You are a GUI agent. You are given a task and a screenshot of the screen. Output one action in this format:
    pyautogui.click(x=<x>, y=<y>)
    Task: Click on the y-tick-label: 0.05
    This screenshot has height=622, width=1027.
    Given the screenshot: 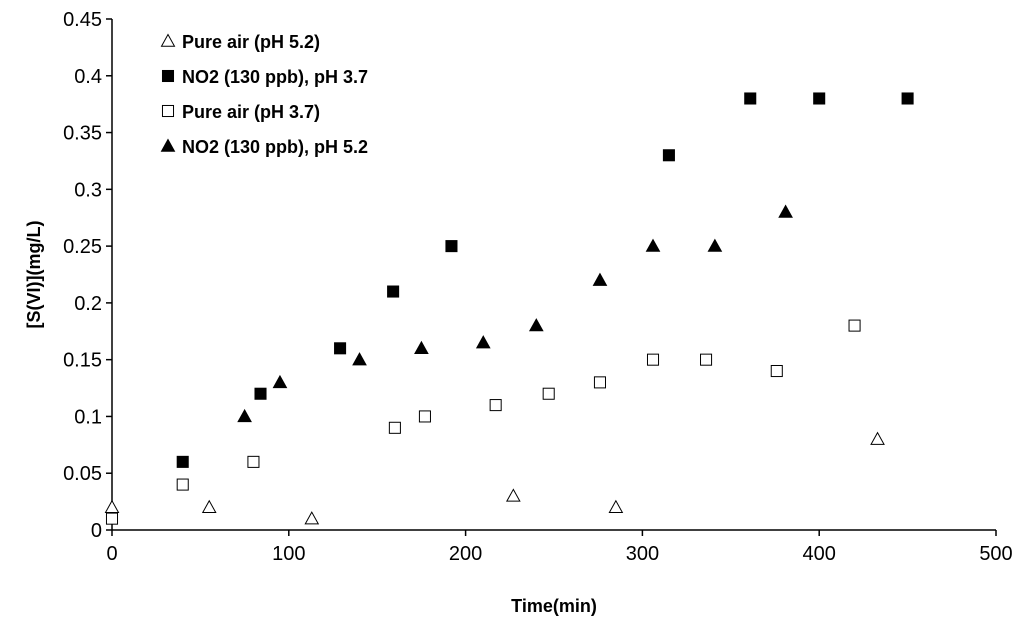 What is the action you would take?
    pyautogui.click(x=82, y=474)
    